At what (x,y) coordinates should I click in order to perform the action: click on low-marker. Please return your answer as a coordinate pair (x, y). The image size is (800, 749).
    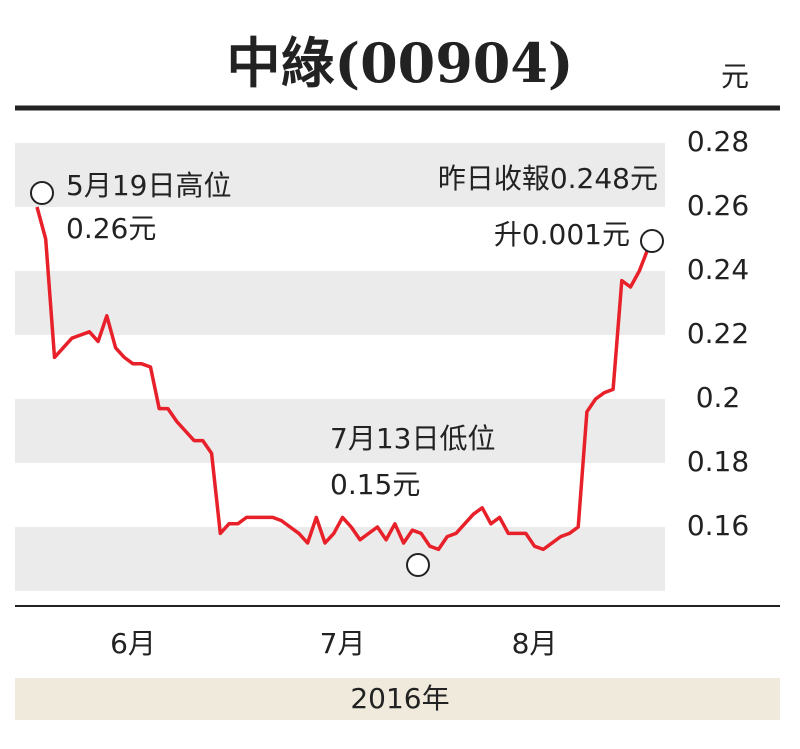
    Looking at the image, I should click on (418, 565).